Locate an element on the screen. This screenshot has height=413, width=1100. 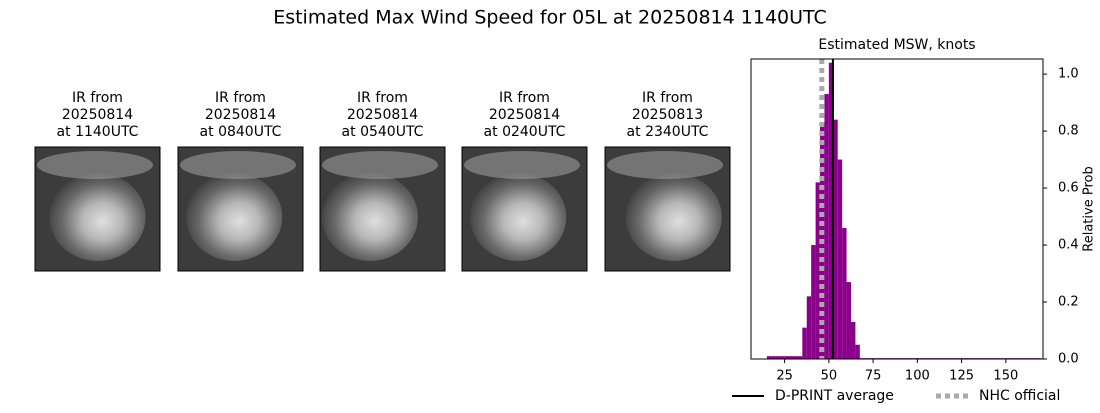
y-tick-label: 0.8 is located at coordinates (1068, 131).